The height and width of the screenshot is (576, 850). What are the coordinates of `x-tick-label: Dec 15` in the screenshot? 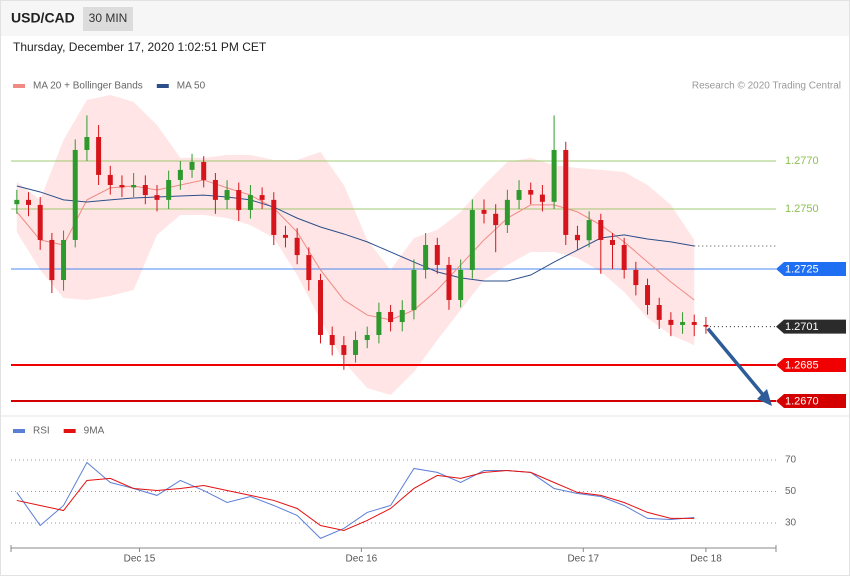 It's located at (140, 559).